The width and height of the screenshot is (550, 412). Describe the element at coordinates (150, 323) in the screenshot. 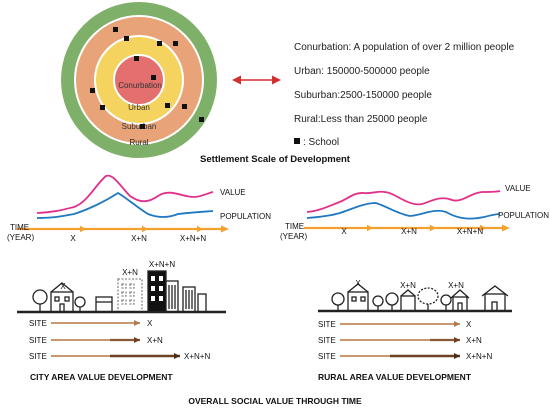

I see `city-site-end-1: X` at that location.